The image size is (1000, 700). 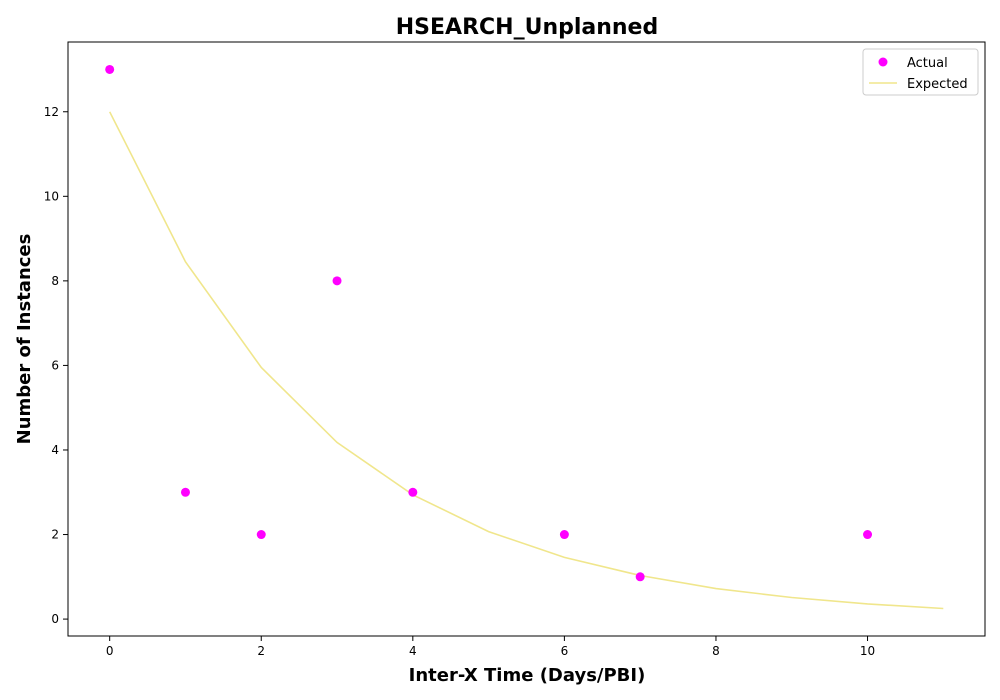 What do you see at coordinates (867, 651) in the screenshot?
I see `x-tick-label: 10` at bounding box center [867, 651].